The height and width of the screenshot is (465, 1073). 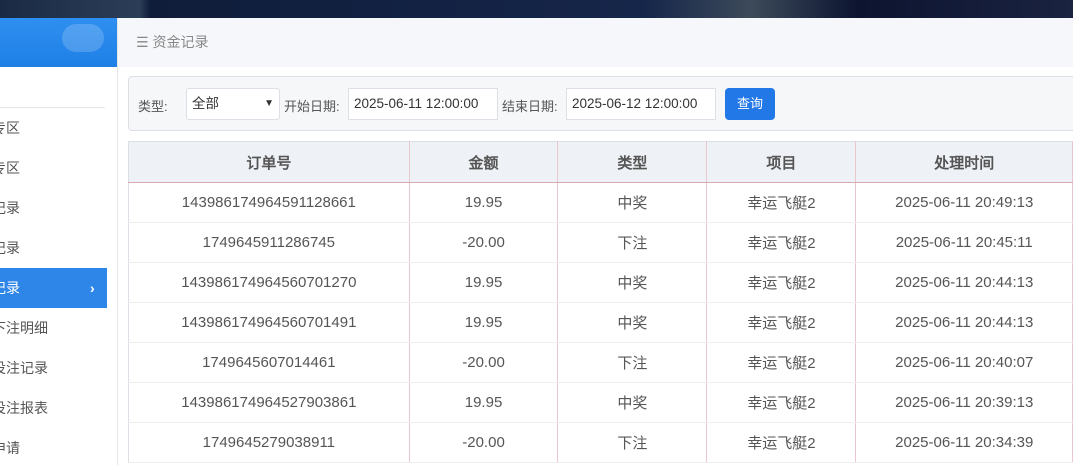 I want to click on column-header: 项目, so click(x=781, y=162).